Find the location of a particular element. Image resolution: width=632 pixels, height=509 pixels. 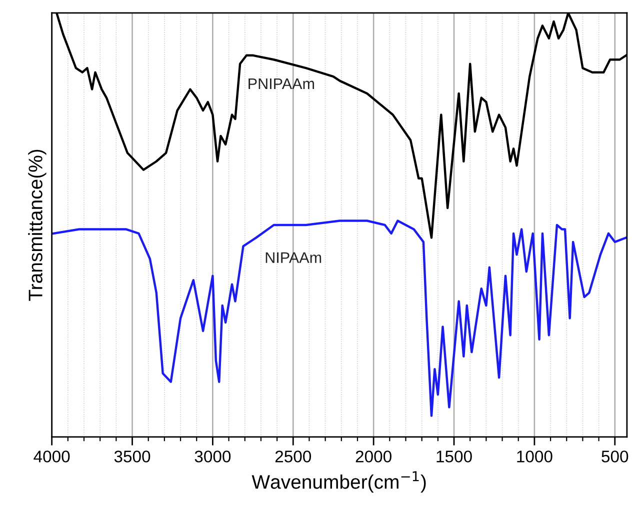

series-label: NIPAAm is located at coordinates (294, 257).